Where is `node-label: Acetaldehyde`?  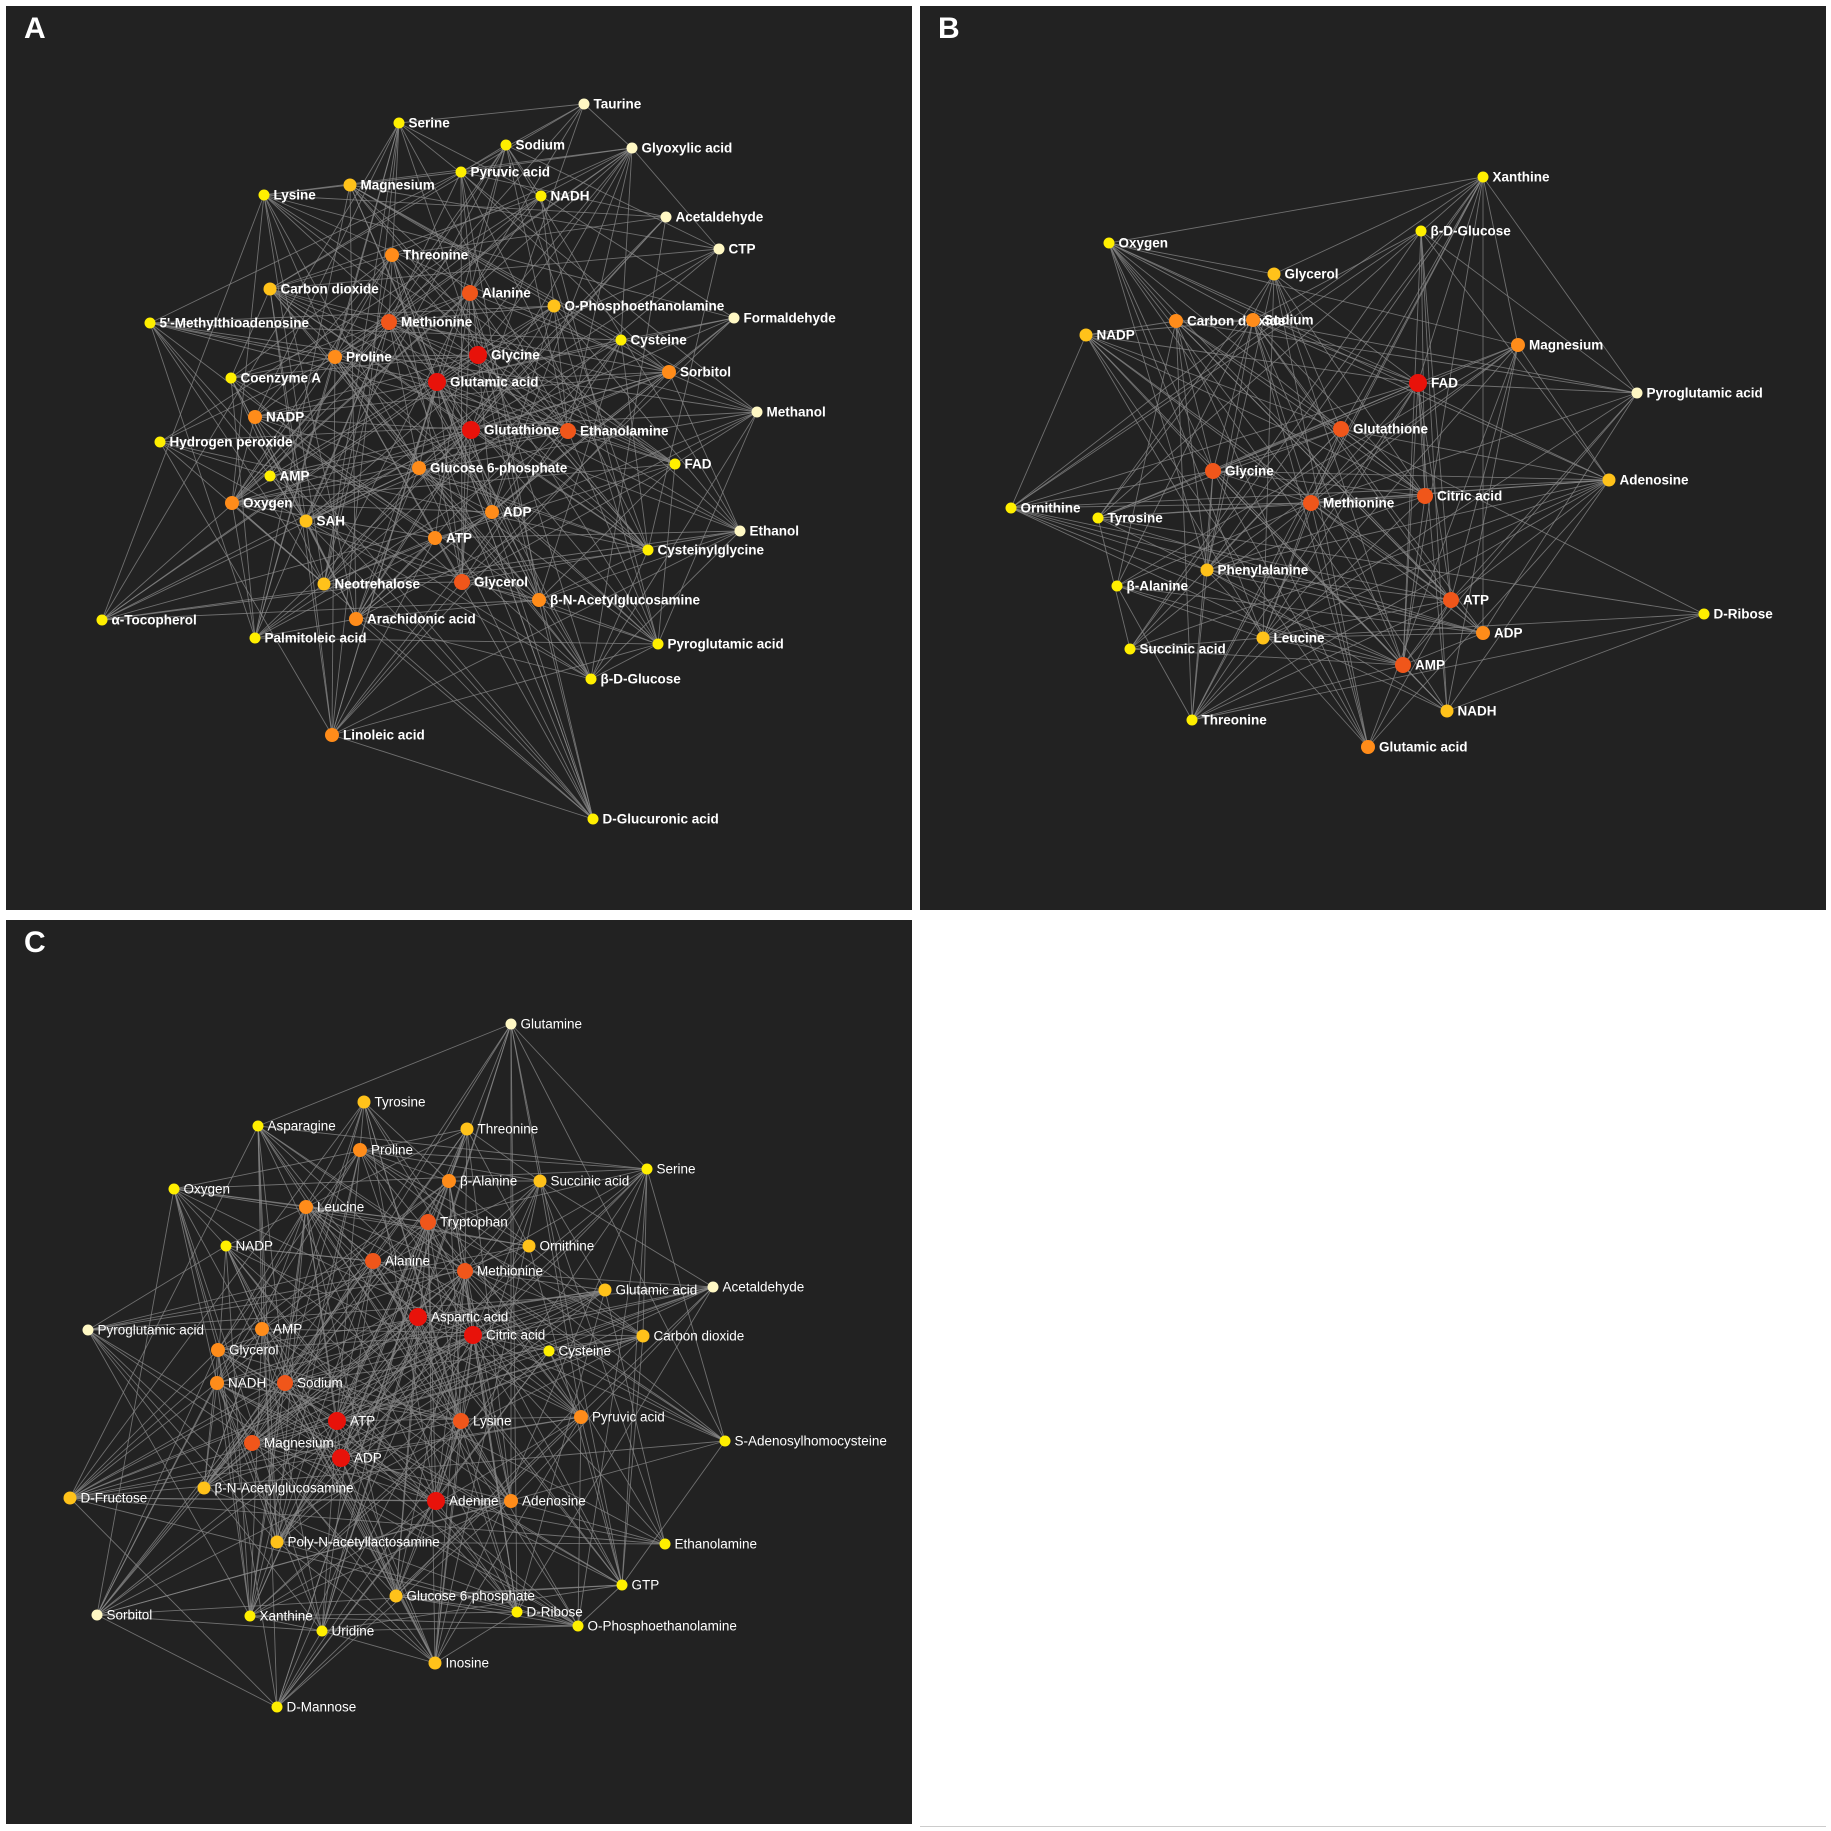 node-label: Acetaldehyde is located at coordinates (764, 1287).